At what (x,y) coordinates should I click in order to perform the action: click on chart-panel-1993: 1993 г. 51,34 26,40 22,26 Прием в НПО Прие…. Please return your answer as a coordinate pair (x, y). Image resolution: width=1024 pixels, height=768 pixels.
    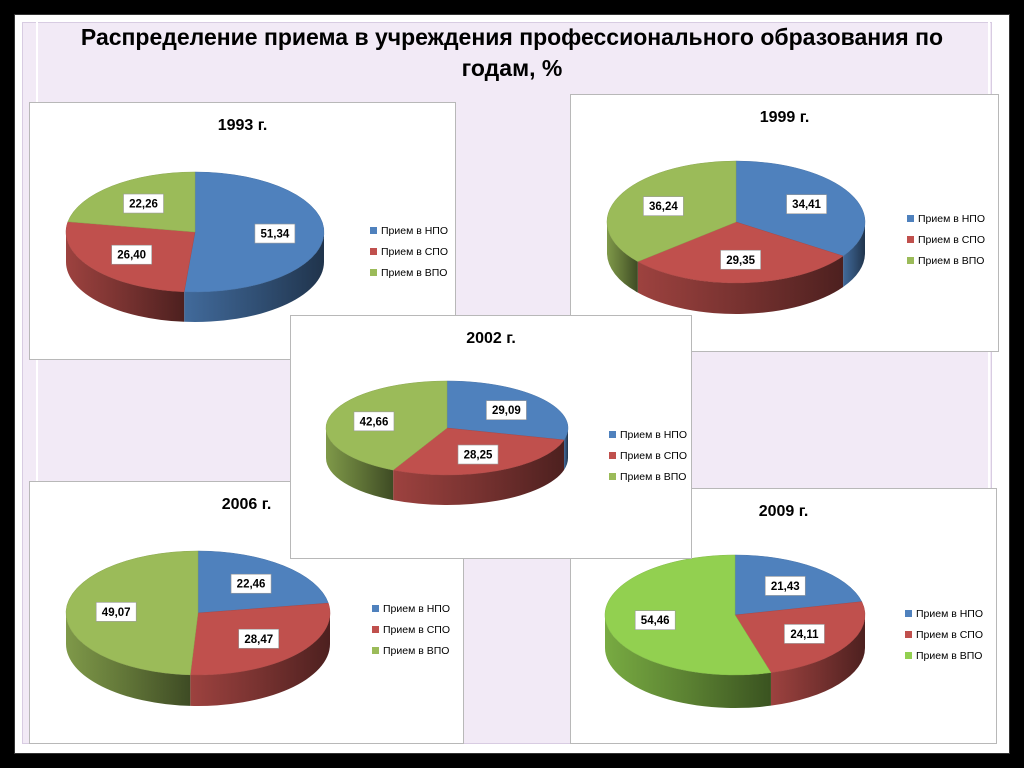
    Looking at the image, I should click on (242, 231).